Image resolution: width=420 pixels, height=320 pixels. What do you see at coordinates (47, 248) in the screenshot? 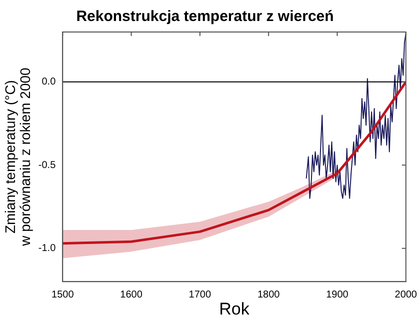
I see `y-tick-label: -1.0` at bounding box center [47, 248].